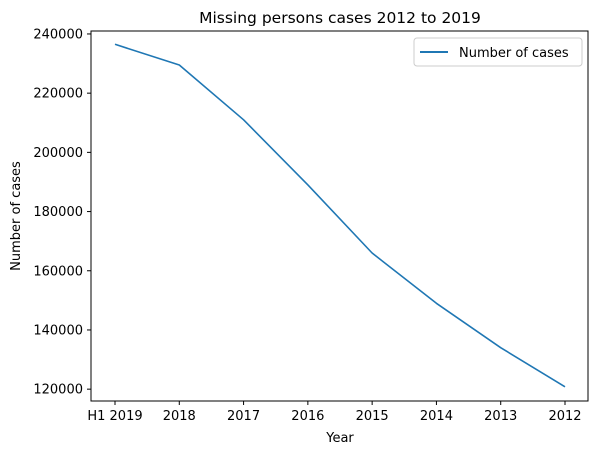 The width and height of the screenshot is (598, 455). What do you see at coordinates (16, 216) in the screenshot?
I see `y-axis-label: Number of cases` at bounding box center [16, 216].